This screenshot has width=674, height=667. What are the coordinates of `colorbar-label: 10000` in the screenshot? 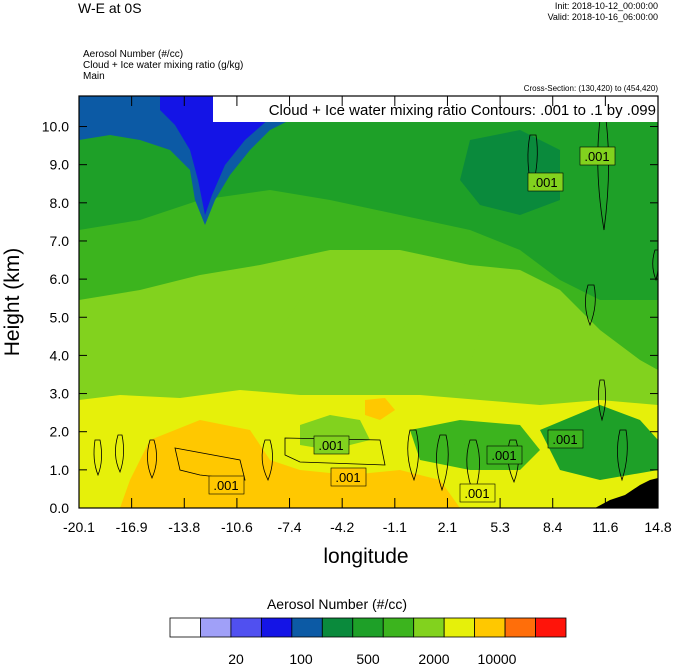 It's located at (497, 659).